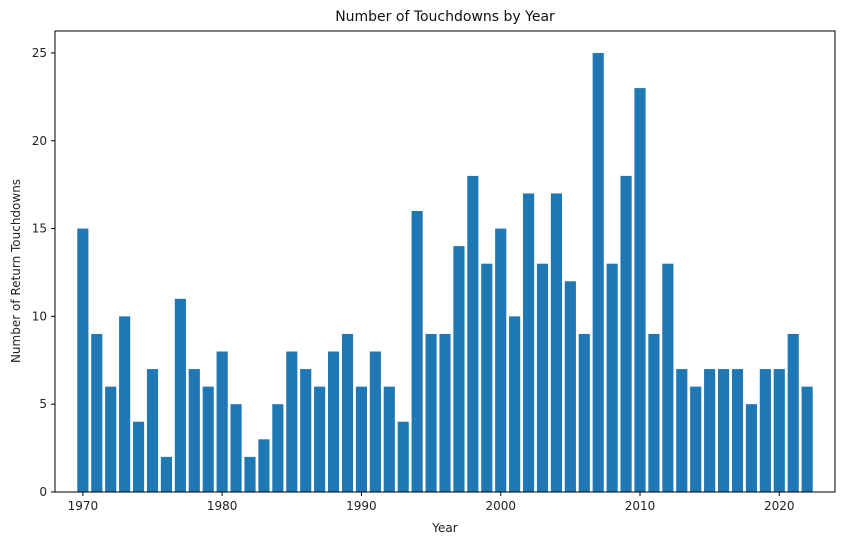 Image resolution: width=842 pixels, height=545 pixels. Describe the element at coordinates (194, 430) in the screenshot. I see `bar-1978` at that location.